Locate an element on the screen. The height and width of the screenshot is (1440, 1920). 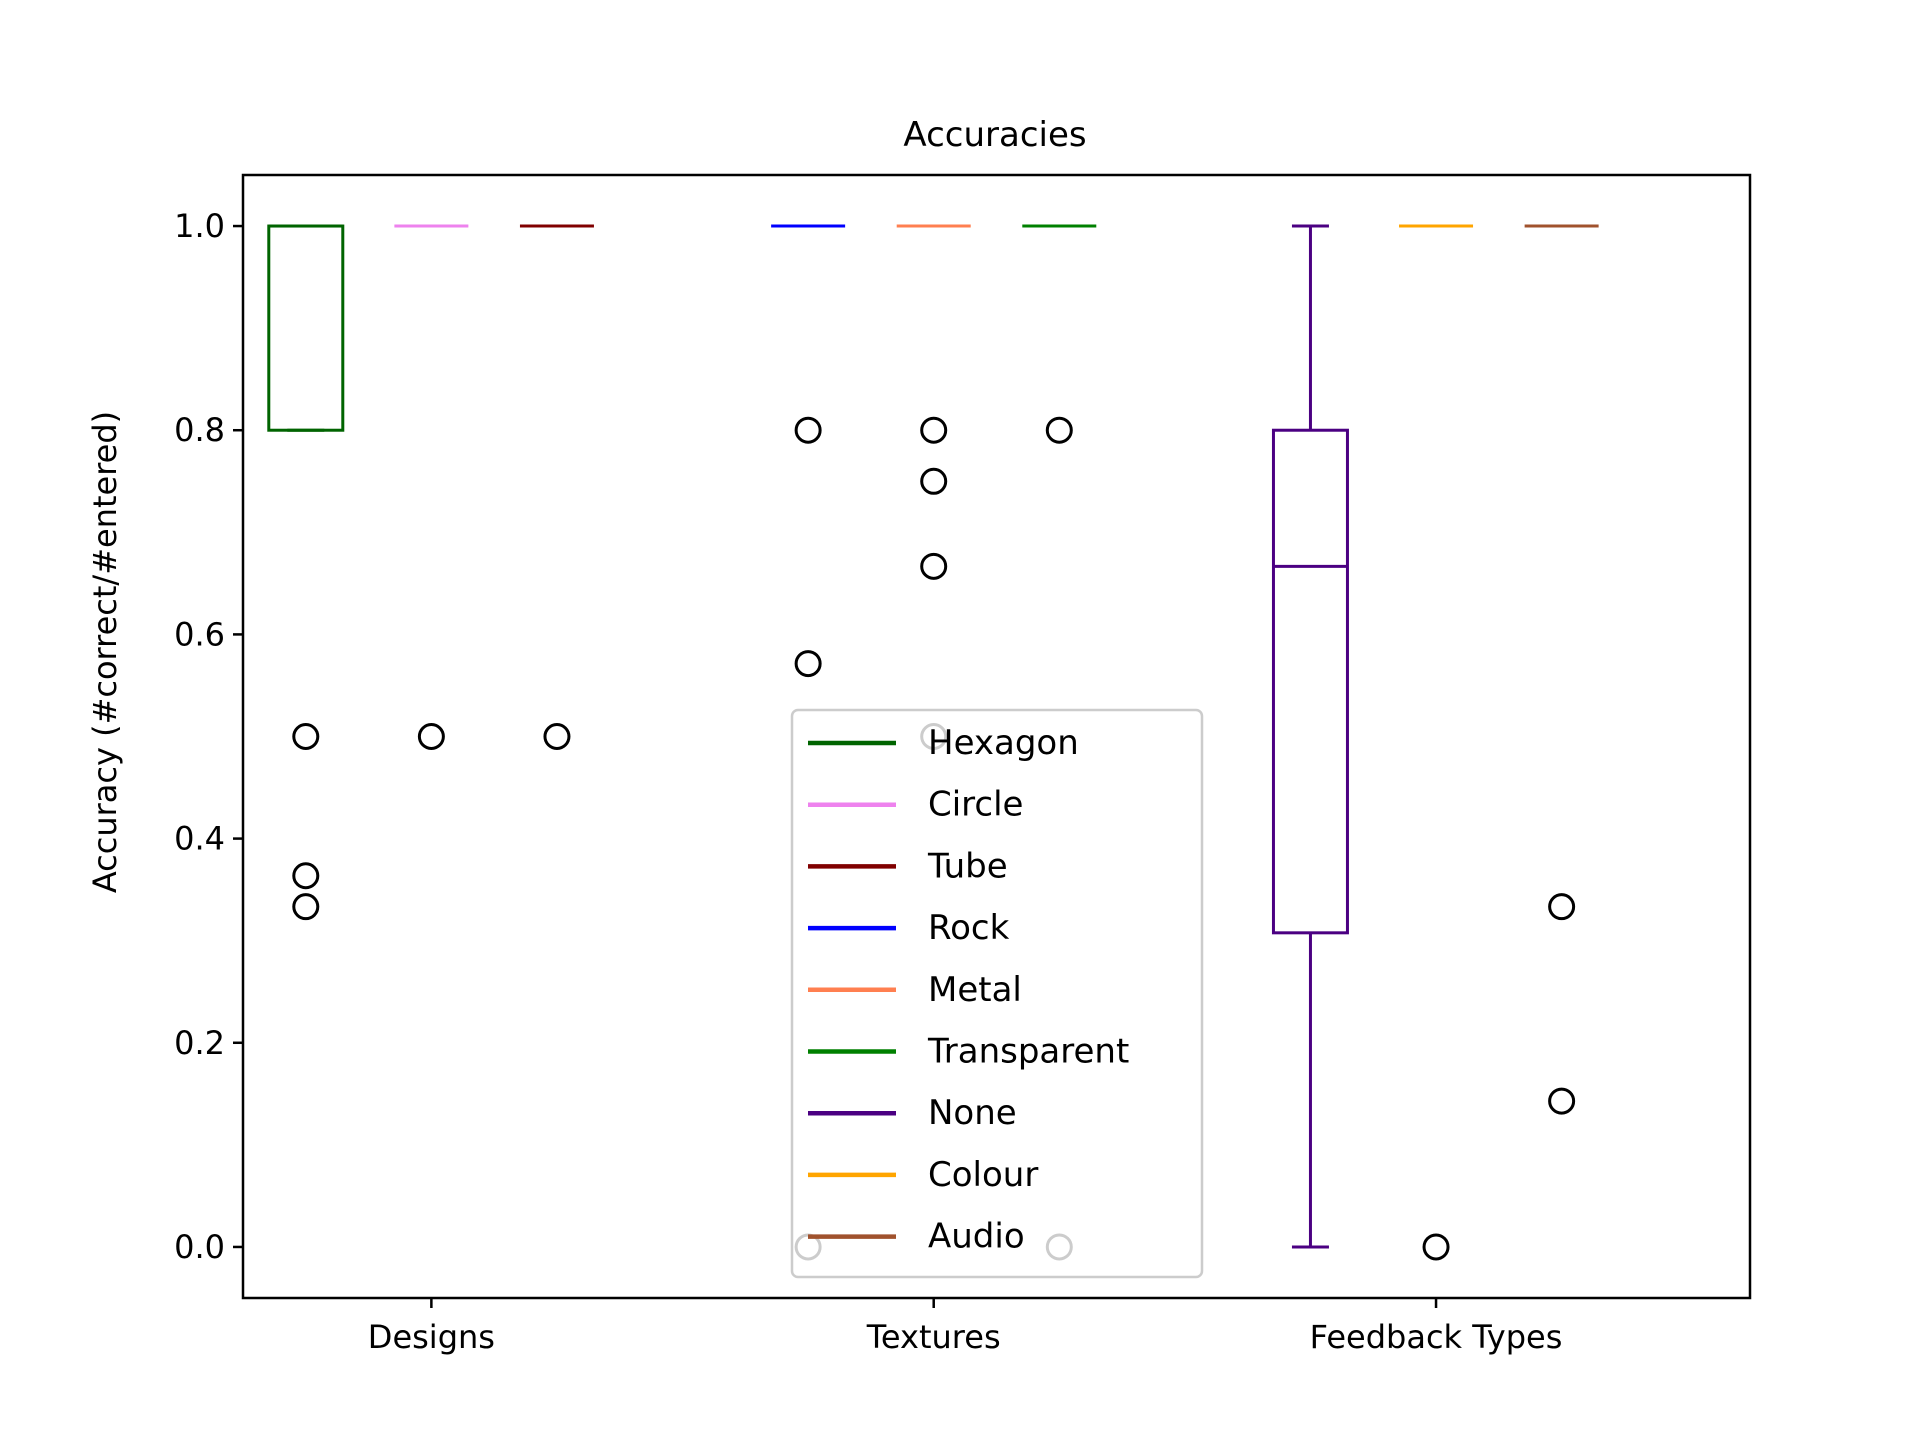
box-circle is located at coordinates (431, 487).